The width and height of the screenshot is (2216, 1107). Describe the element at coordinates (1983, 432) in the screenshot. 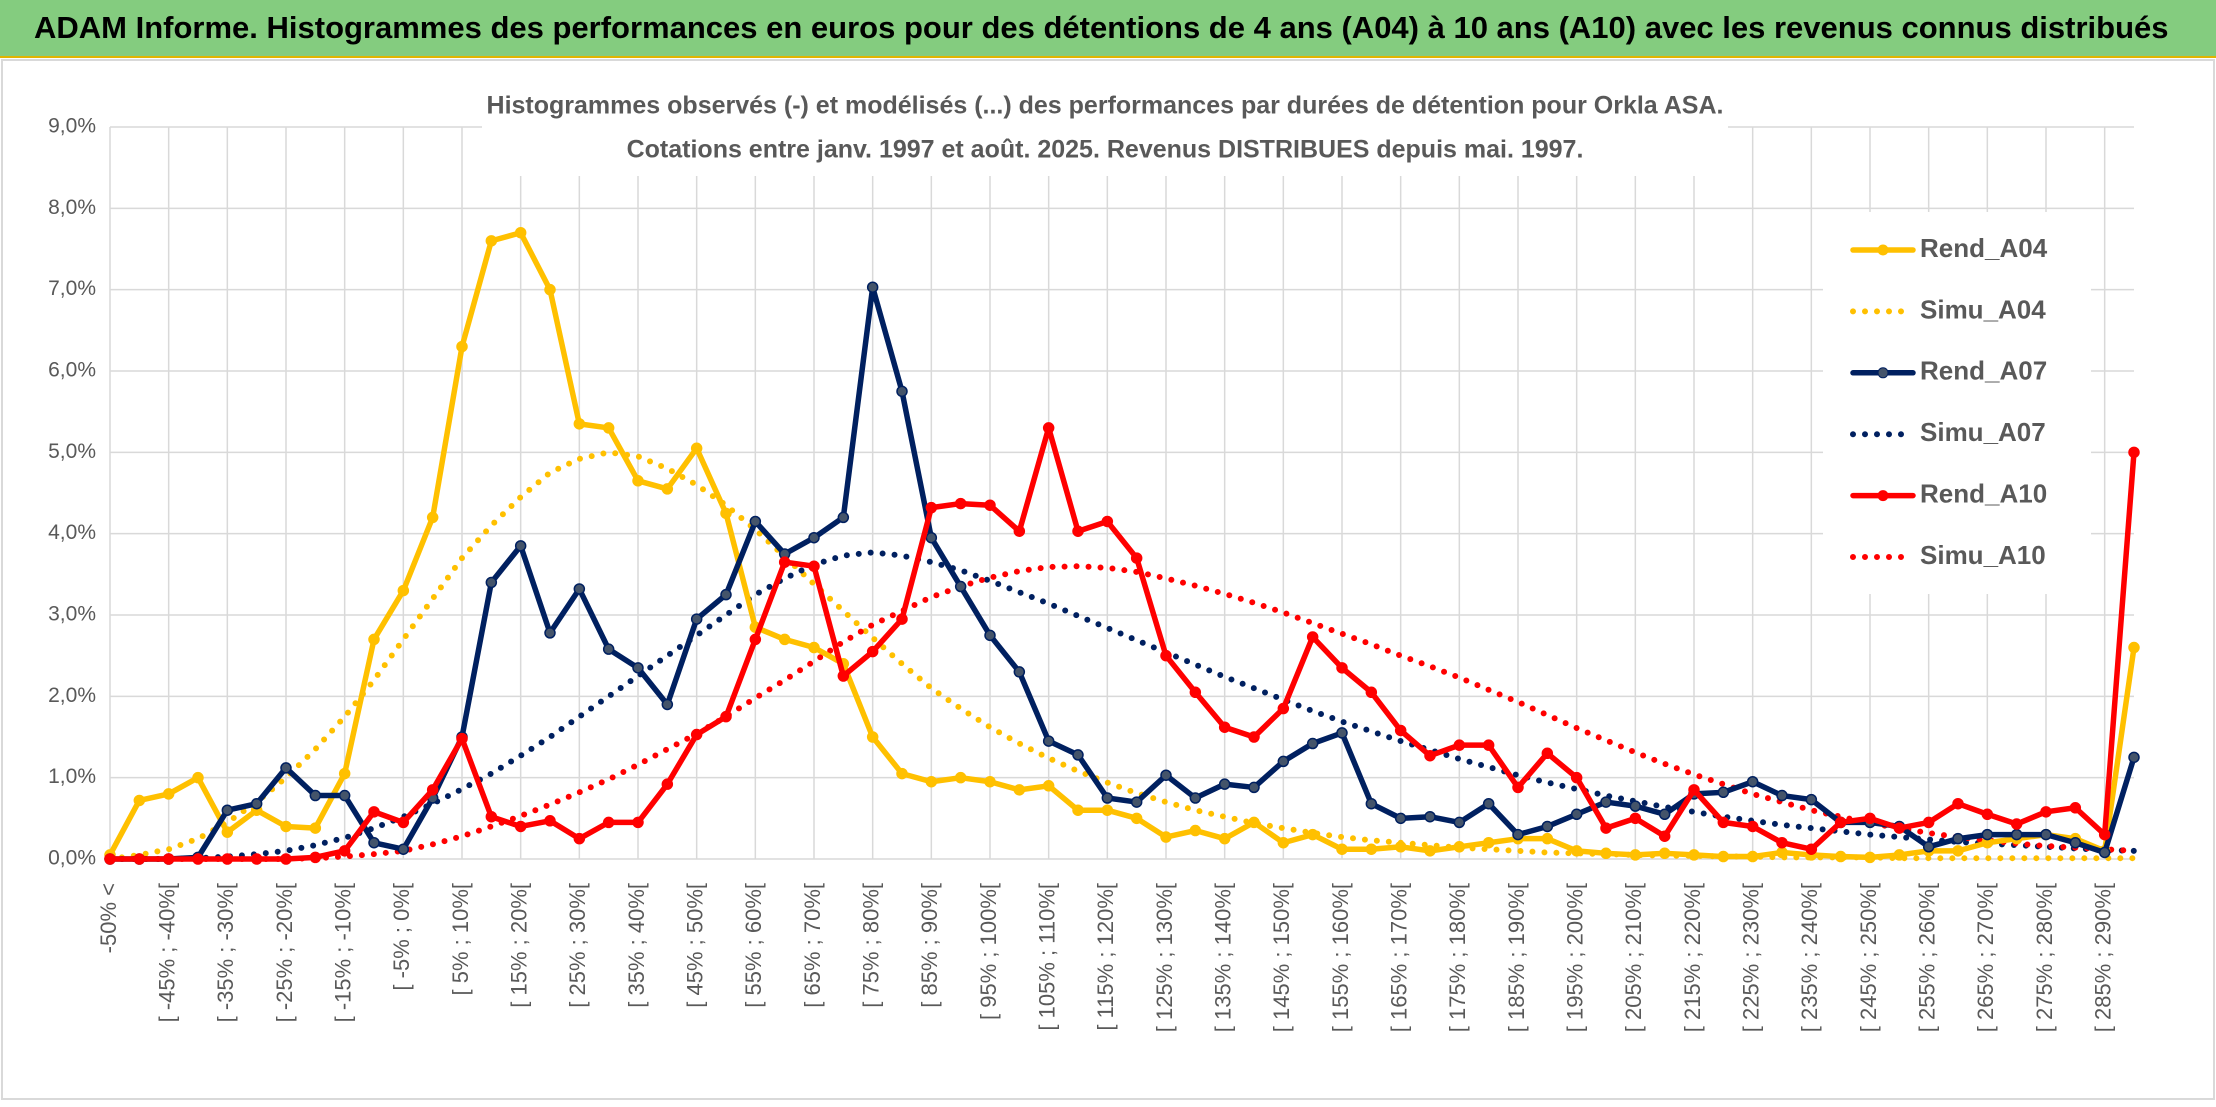

I see `legend-label: Simu_A07` at that location.